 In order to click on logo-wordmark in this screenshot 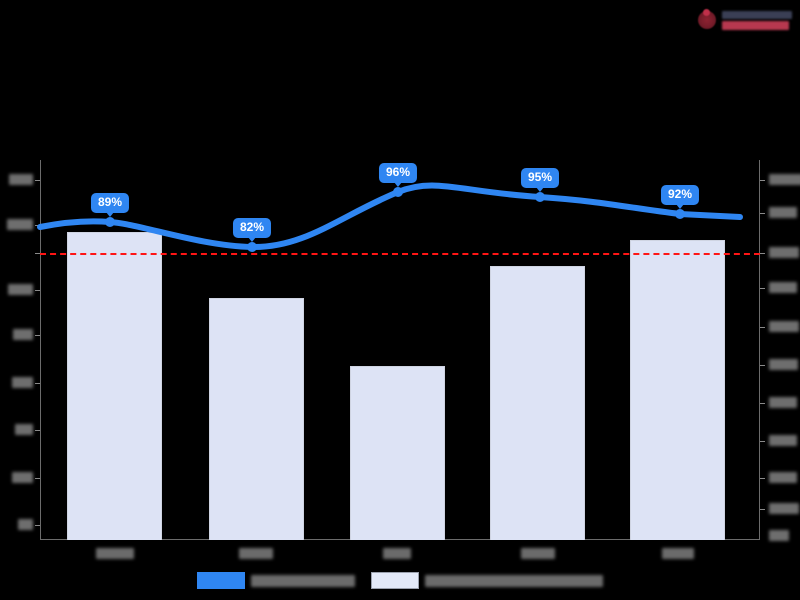, I will do `click(757, 20)`.